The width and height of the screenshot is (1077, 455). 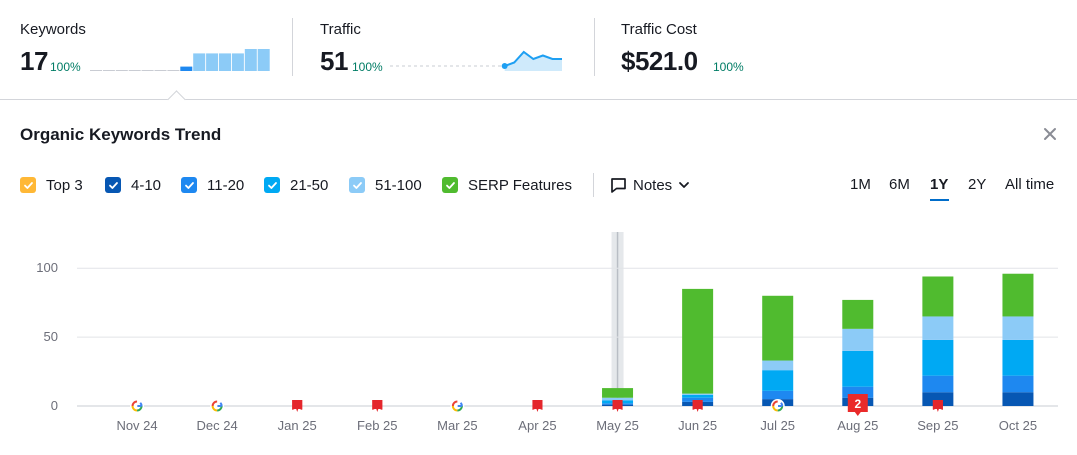 I want to click on y-tick-label: 100, so click(x=47, y=267).